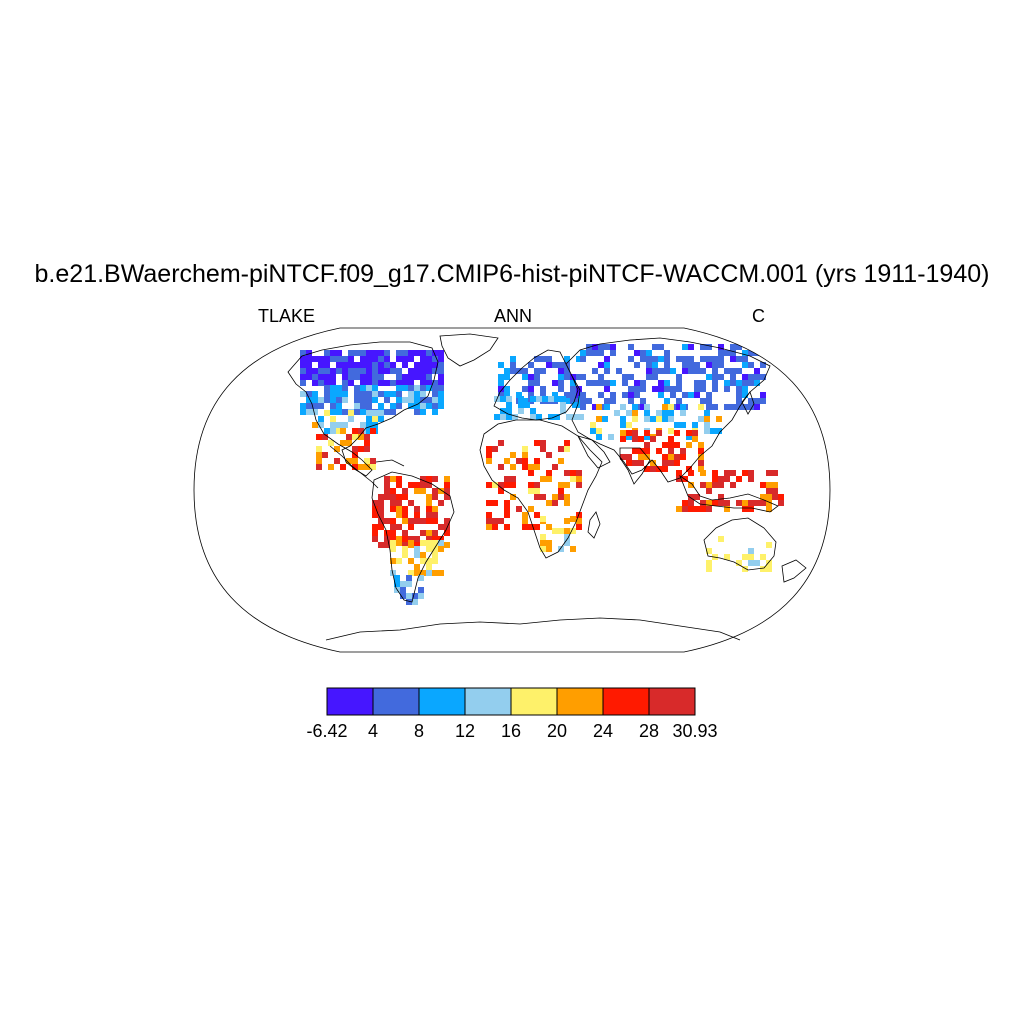 This screenshot has height=1024, width=1024. What do you see at coordinates (419, 731) in the screenshot?
I see `colorbar-label: 8` at bounding box center [419, 731].